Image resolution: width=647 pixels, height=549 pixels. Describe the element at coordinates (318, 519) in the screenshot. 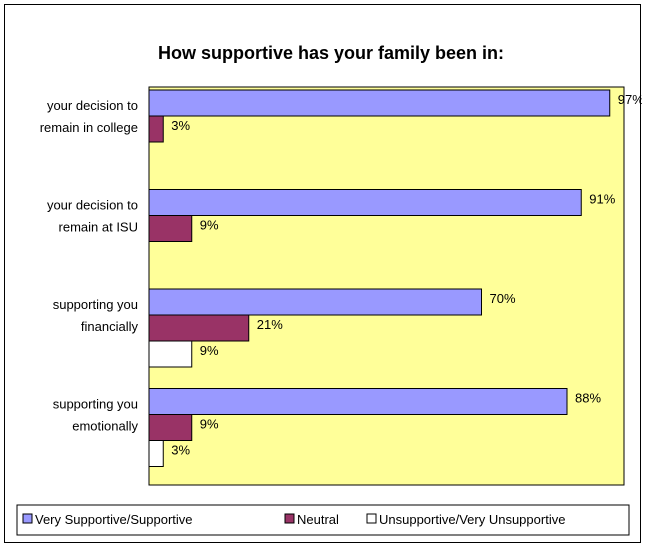

I see `legend-label: Neutral` at that location.